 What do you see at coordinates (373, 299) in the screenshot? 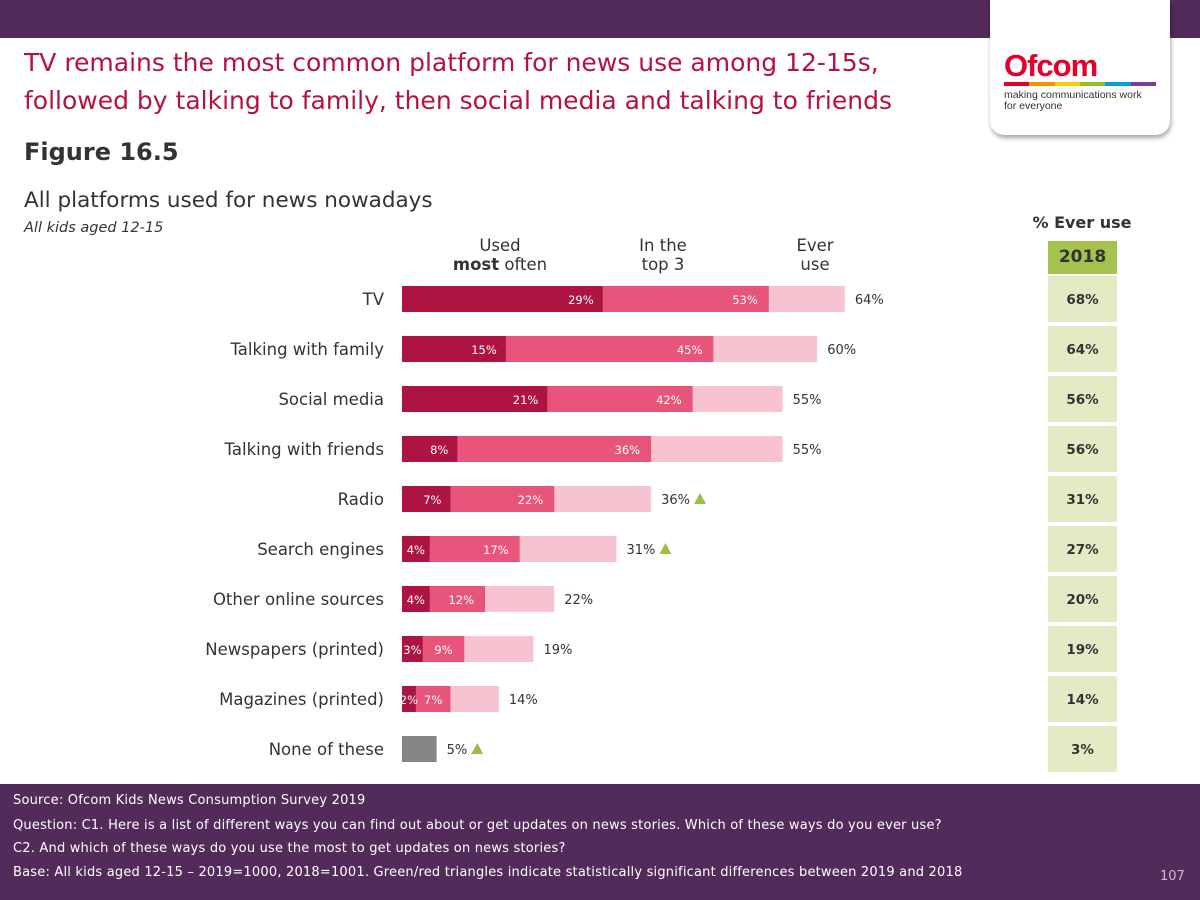
I see `category-label-tv: TV` at bounding box center [373, 299].